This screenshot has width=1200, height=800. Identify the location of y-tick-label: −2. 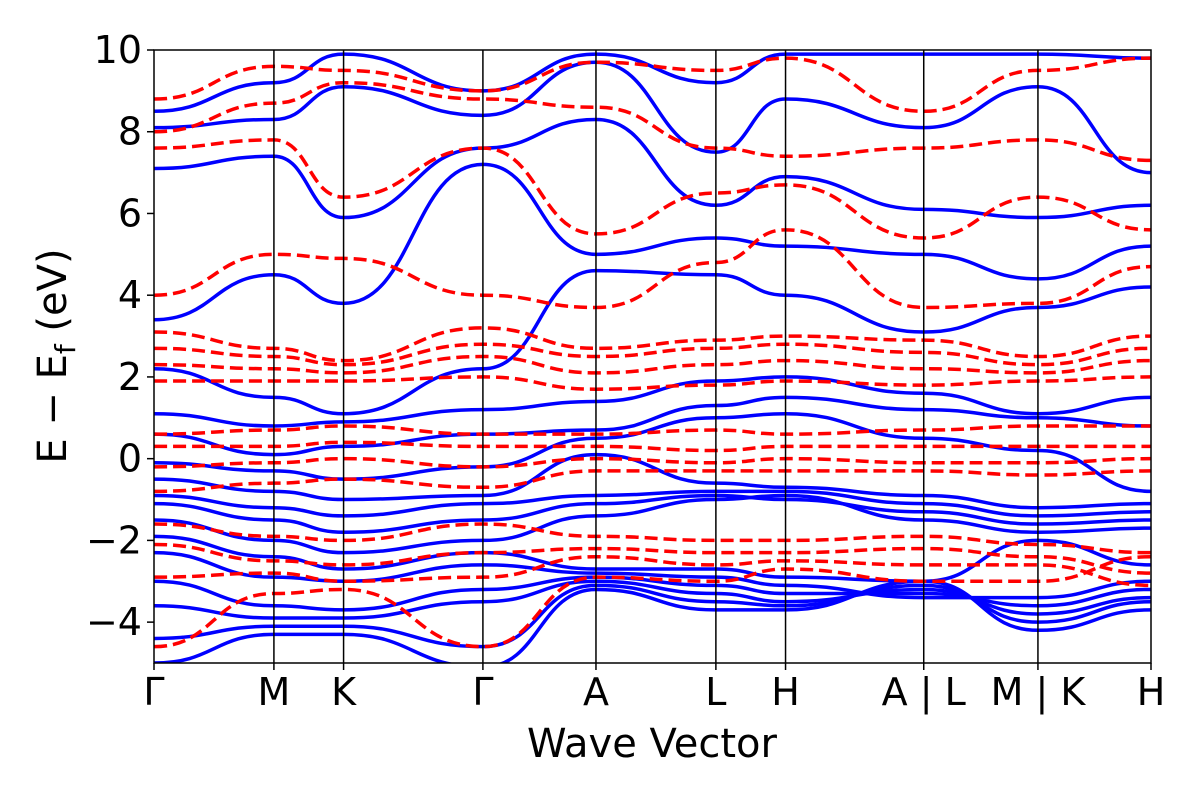
(114, 540).